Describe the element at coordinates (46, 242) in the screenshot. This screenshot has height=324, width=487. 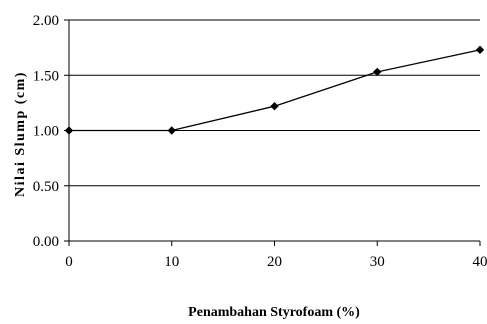
I see `y-tick-label: 0.00` at that location.